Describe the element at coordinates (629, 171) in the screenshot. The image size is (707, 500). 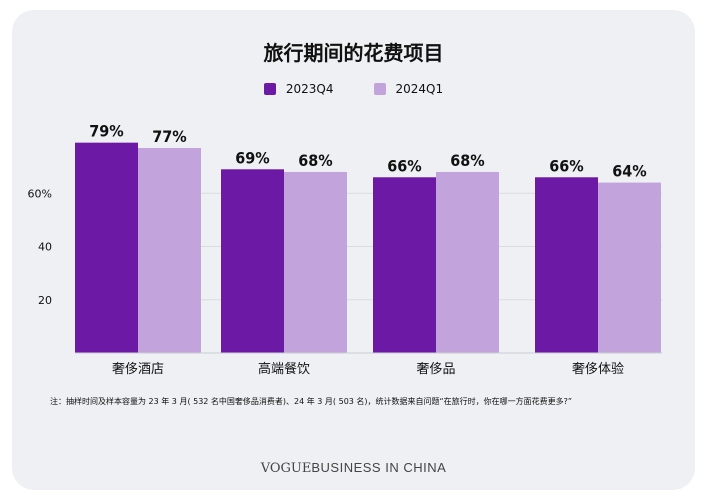
I see `data-label: 64%` at that location.